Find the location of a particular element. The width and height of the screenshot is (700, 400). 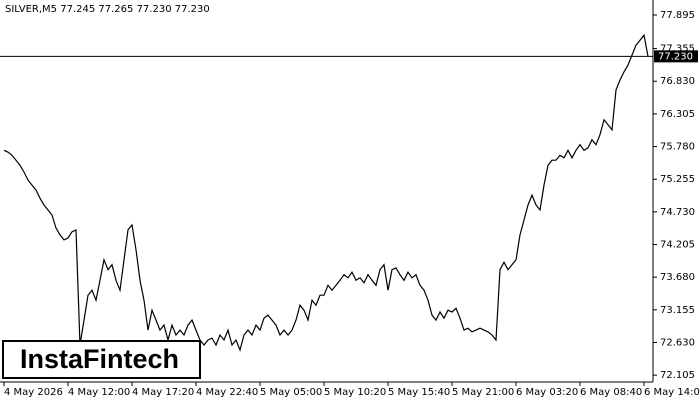

watermark-box: InstaFintech is located at coordinates (101, 359).